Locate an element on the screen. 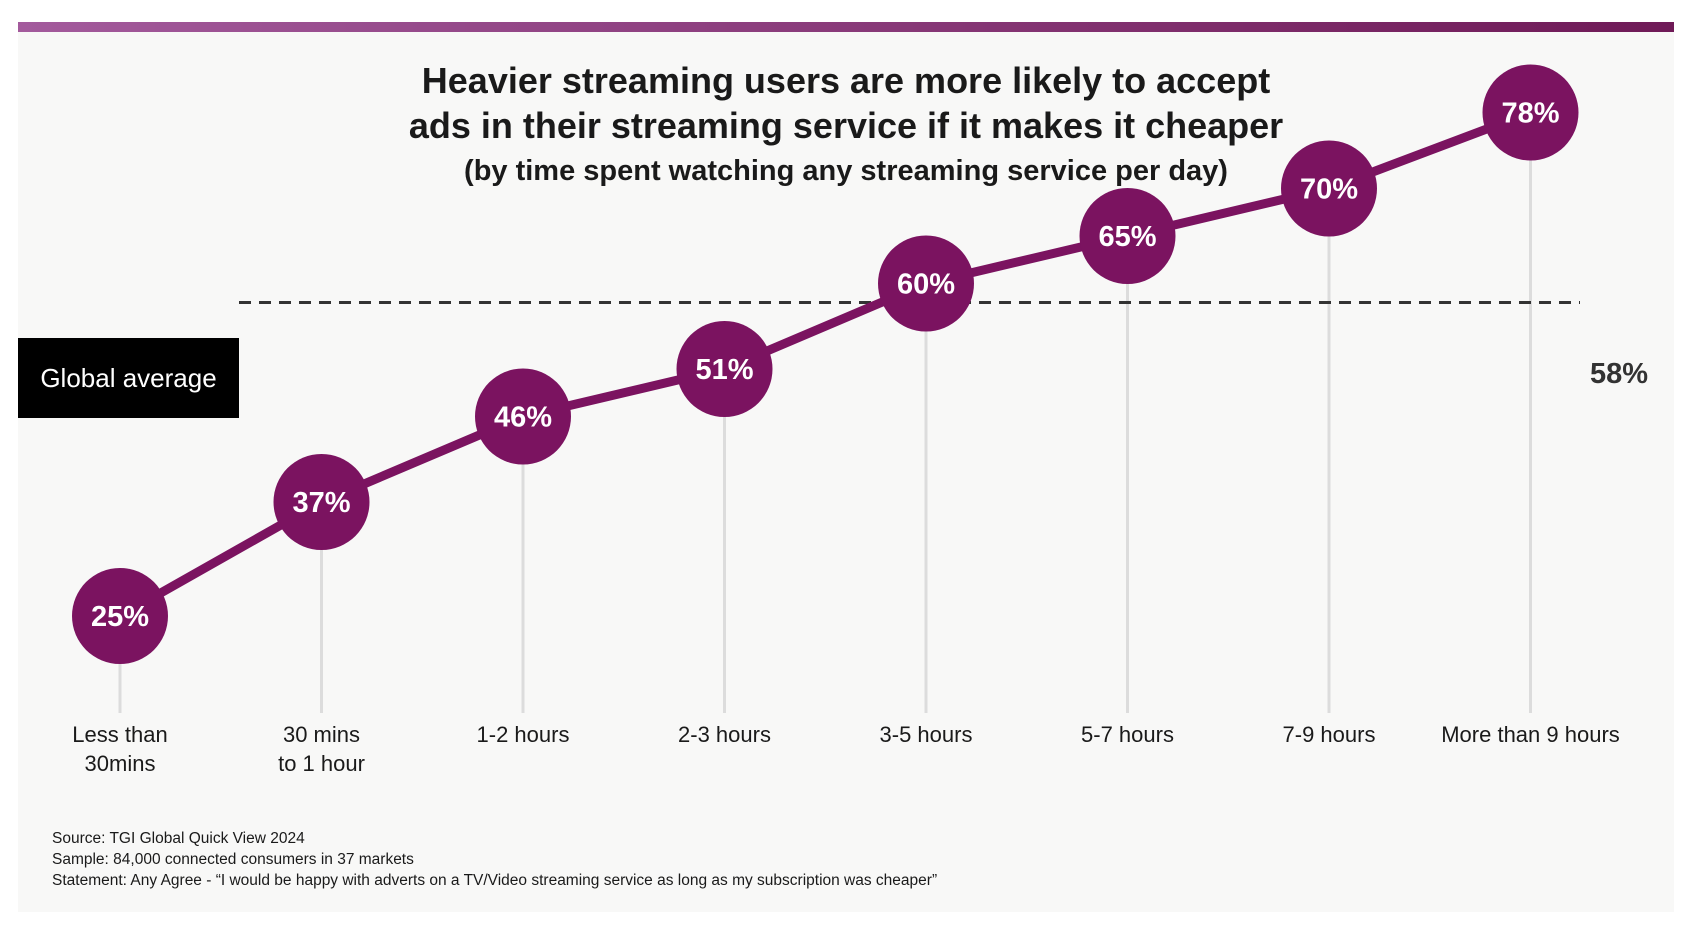 The image size is (1692, 930). x-tick-label: 1-2 hours is located at coordinates (523, 734).